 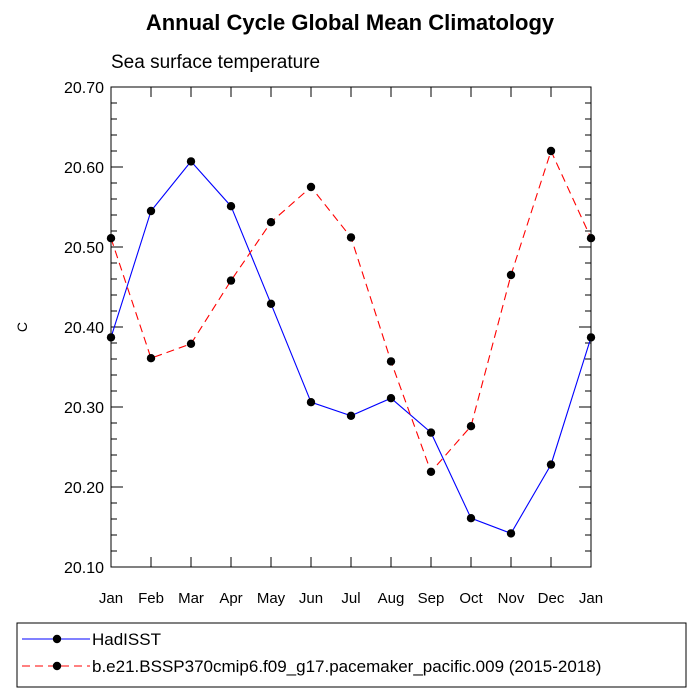 I want to click on y-axis-label: C, so click(x=22, y=327).